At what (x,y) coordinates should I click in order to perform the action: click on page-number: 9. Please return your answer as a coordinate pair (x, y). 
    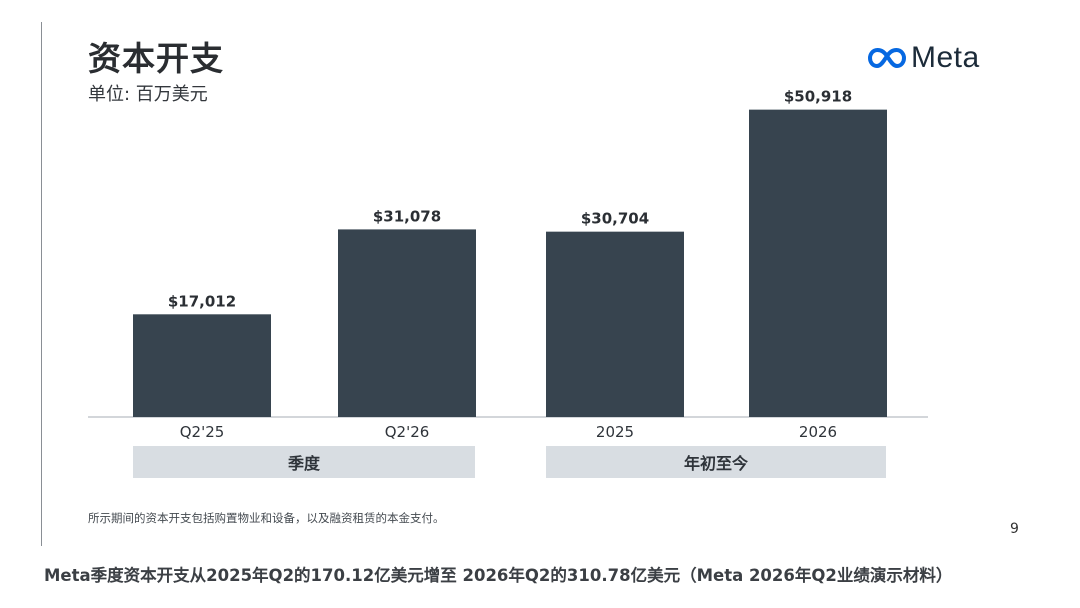
    Looking at the image, I should click on (1014, 529).